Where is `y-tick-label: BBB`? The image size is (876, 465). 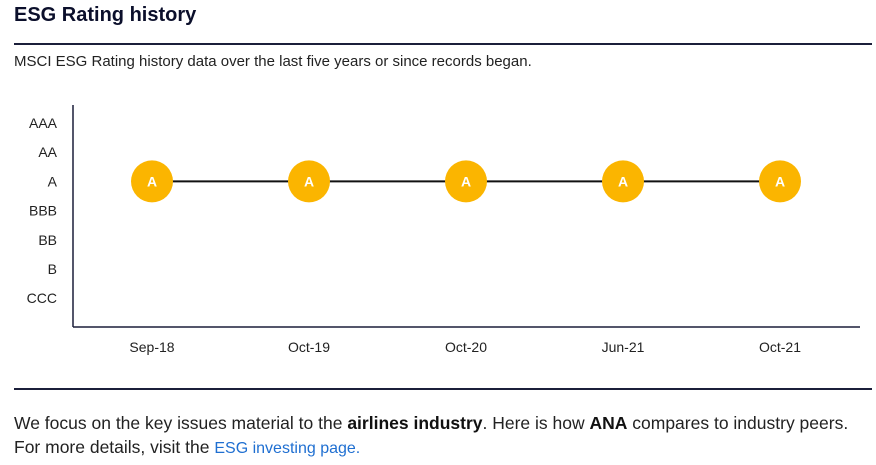 y-tick-label: BBB is located at coordinates (43, 211).